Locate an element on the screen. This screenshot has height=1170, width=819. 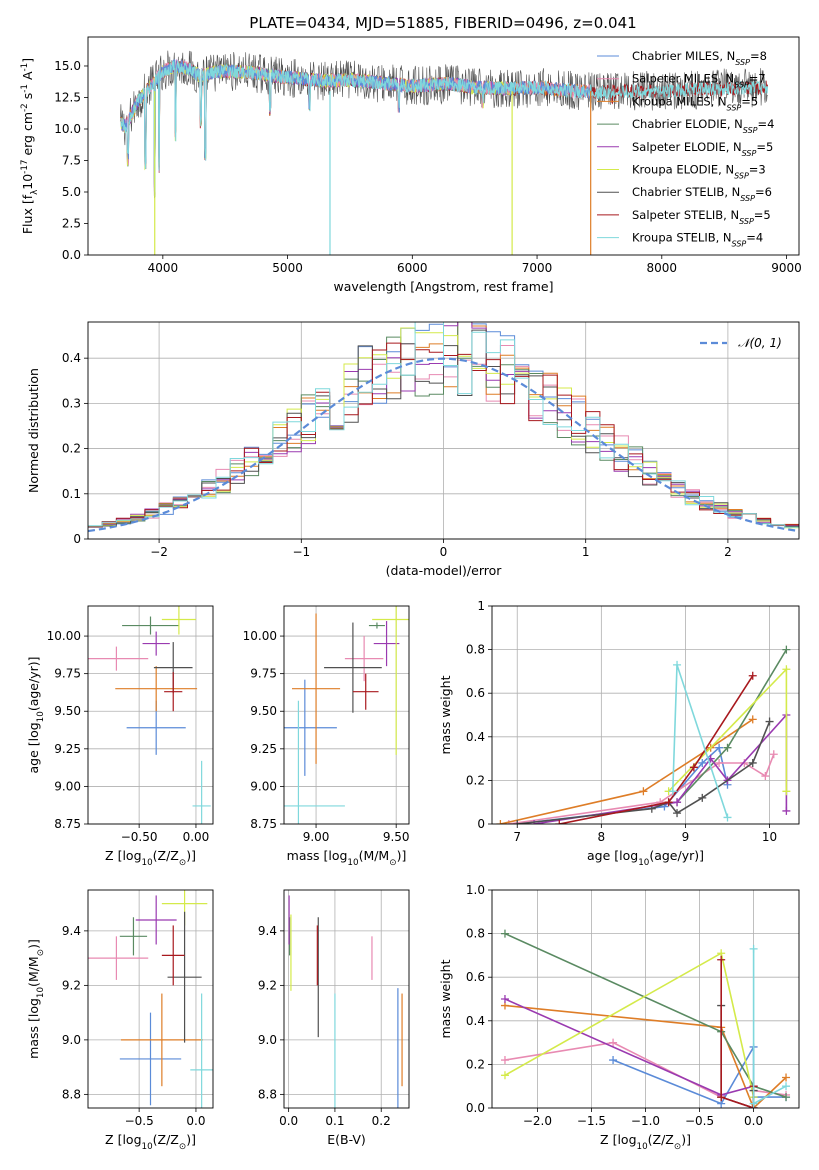
weights-kroupa-stelib is located at coordinates (770, 1026).